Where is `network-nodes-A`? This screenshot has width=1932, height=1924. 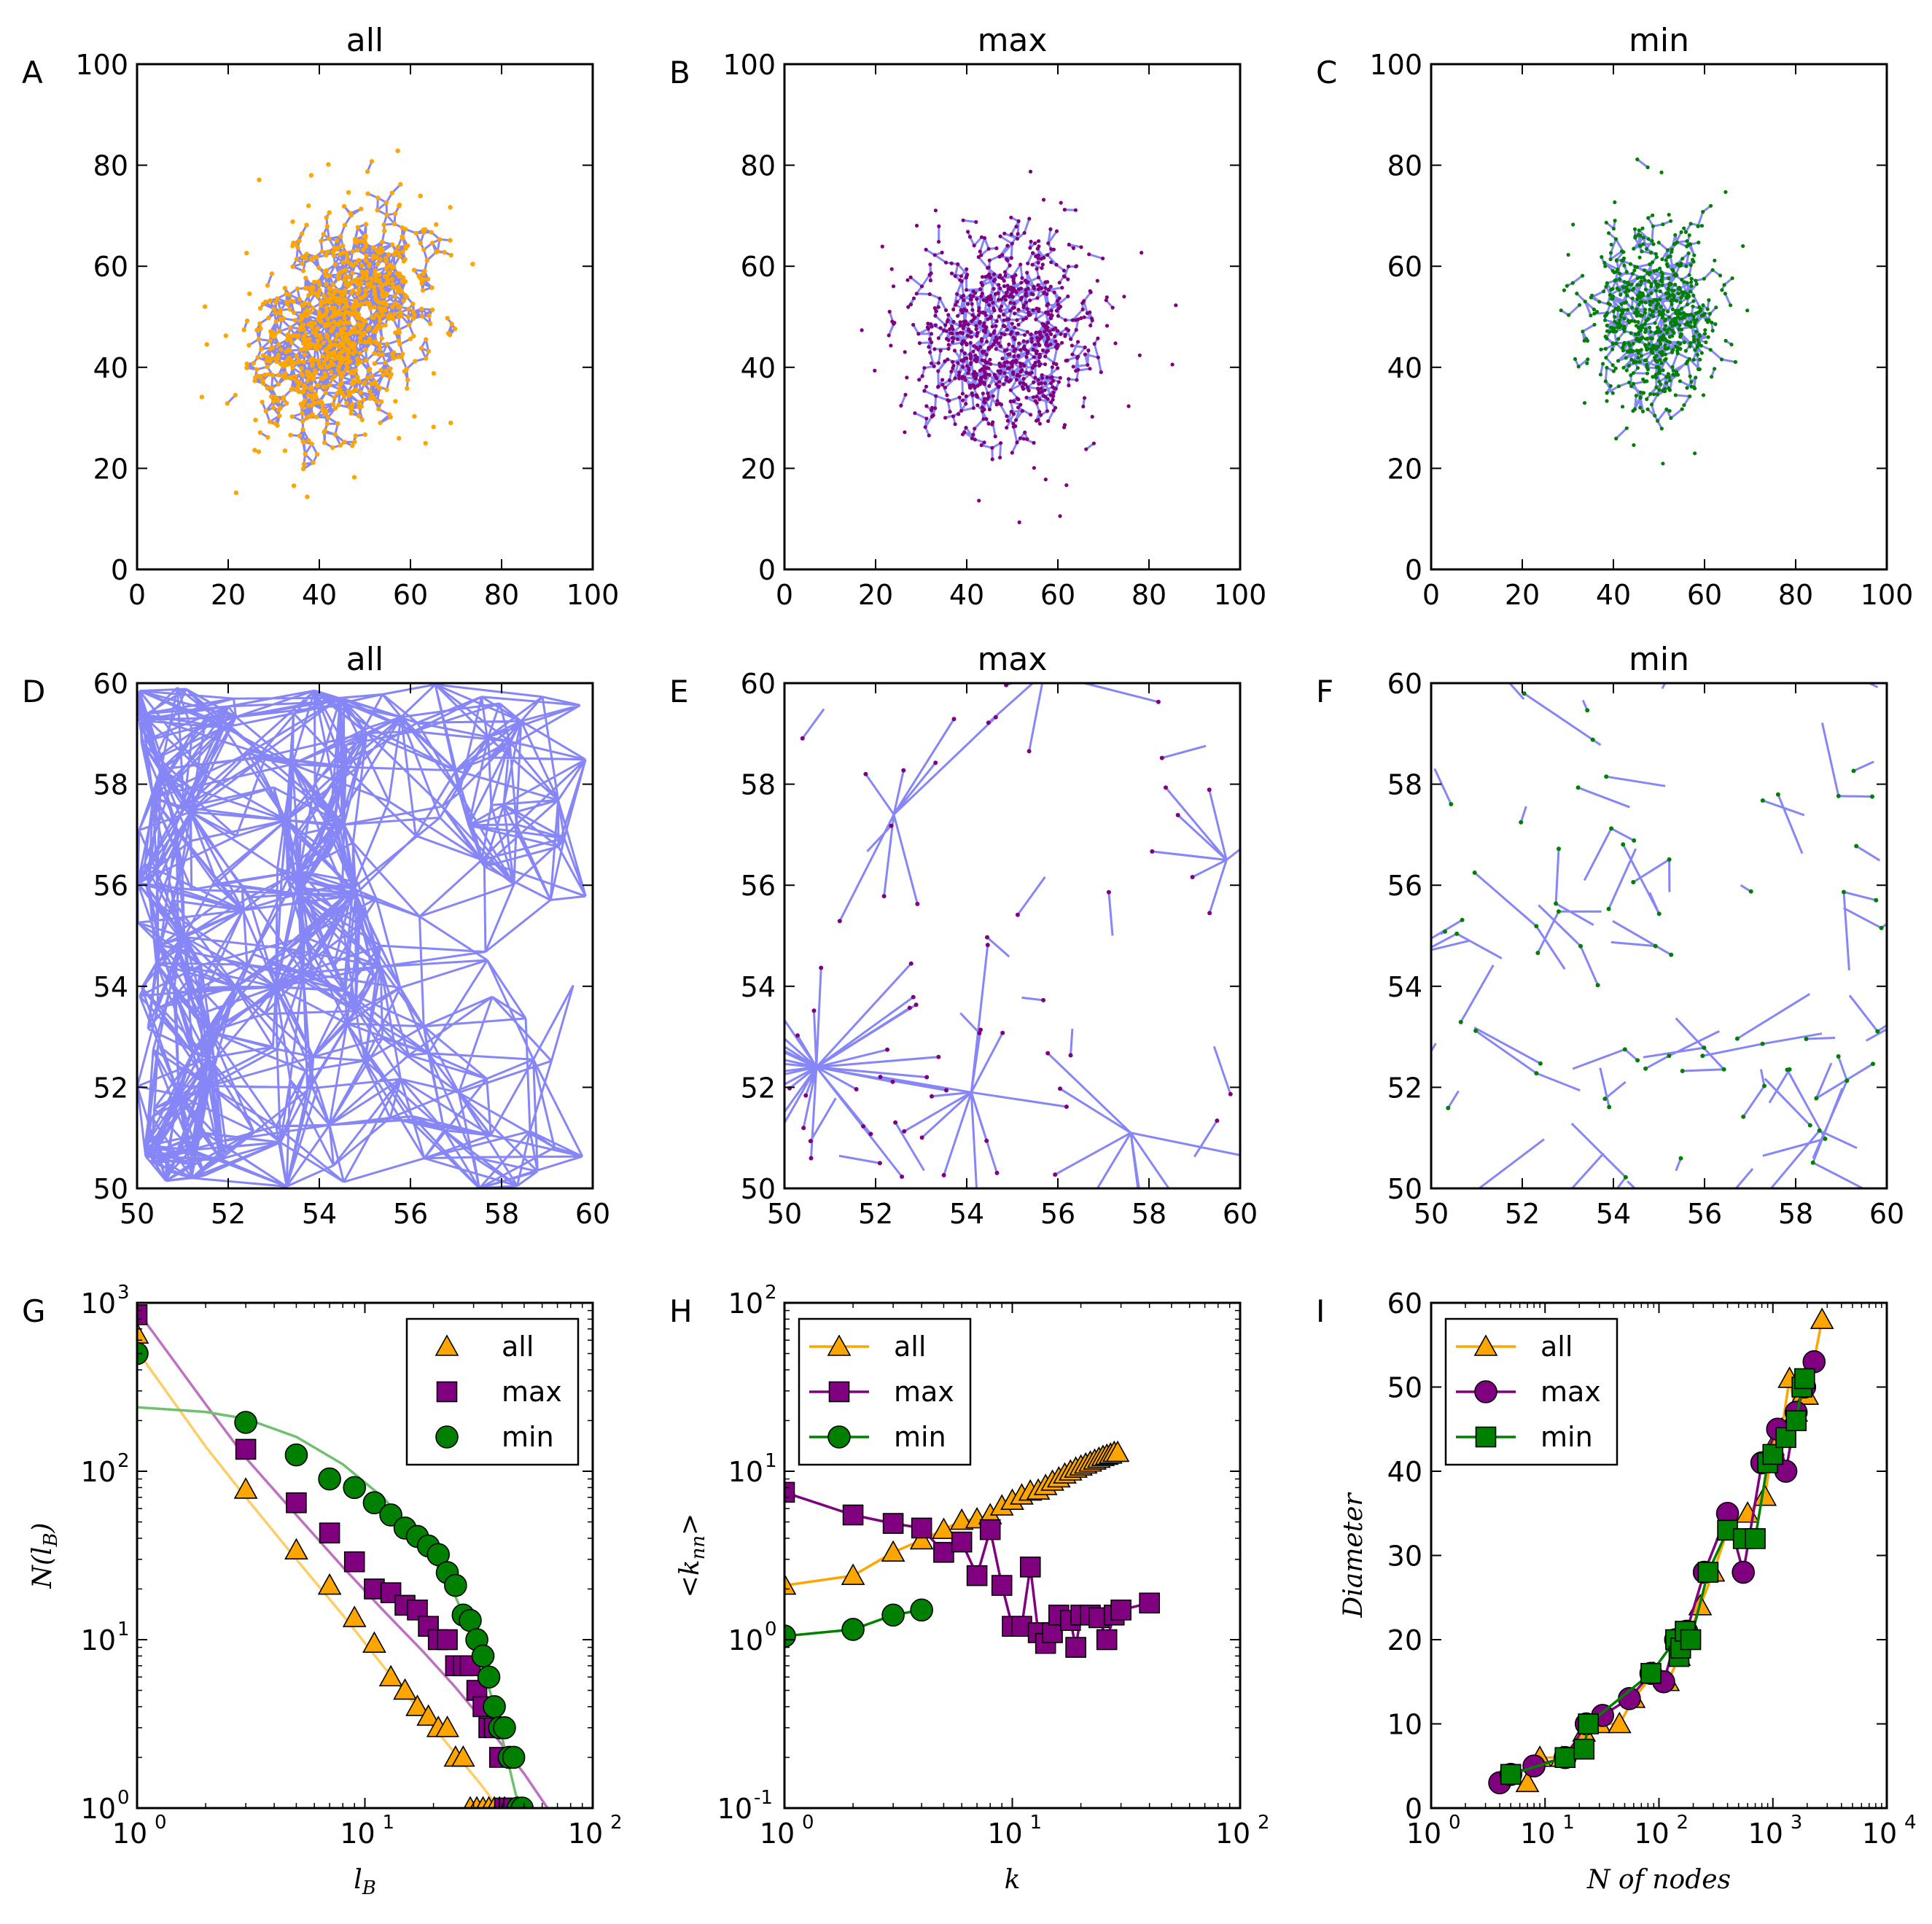
network-nodes-A is located at coordinates (337, 324).